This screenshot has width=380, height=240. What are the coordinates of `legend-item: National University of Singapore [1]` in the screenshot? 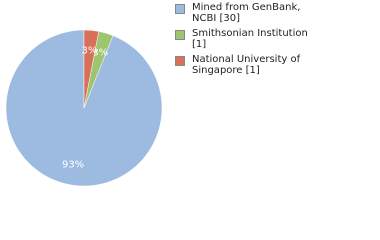 It's located at (248, 65).